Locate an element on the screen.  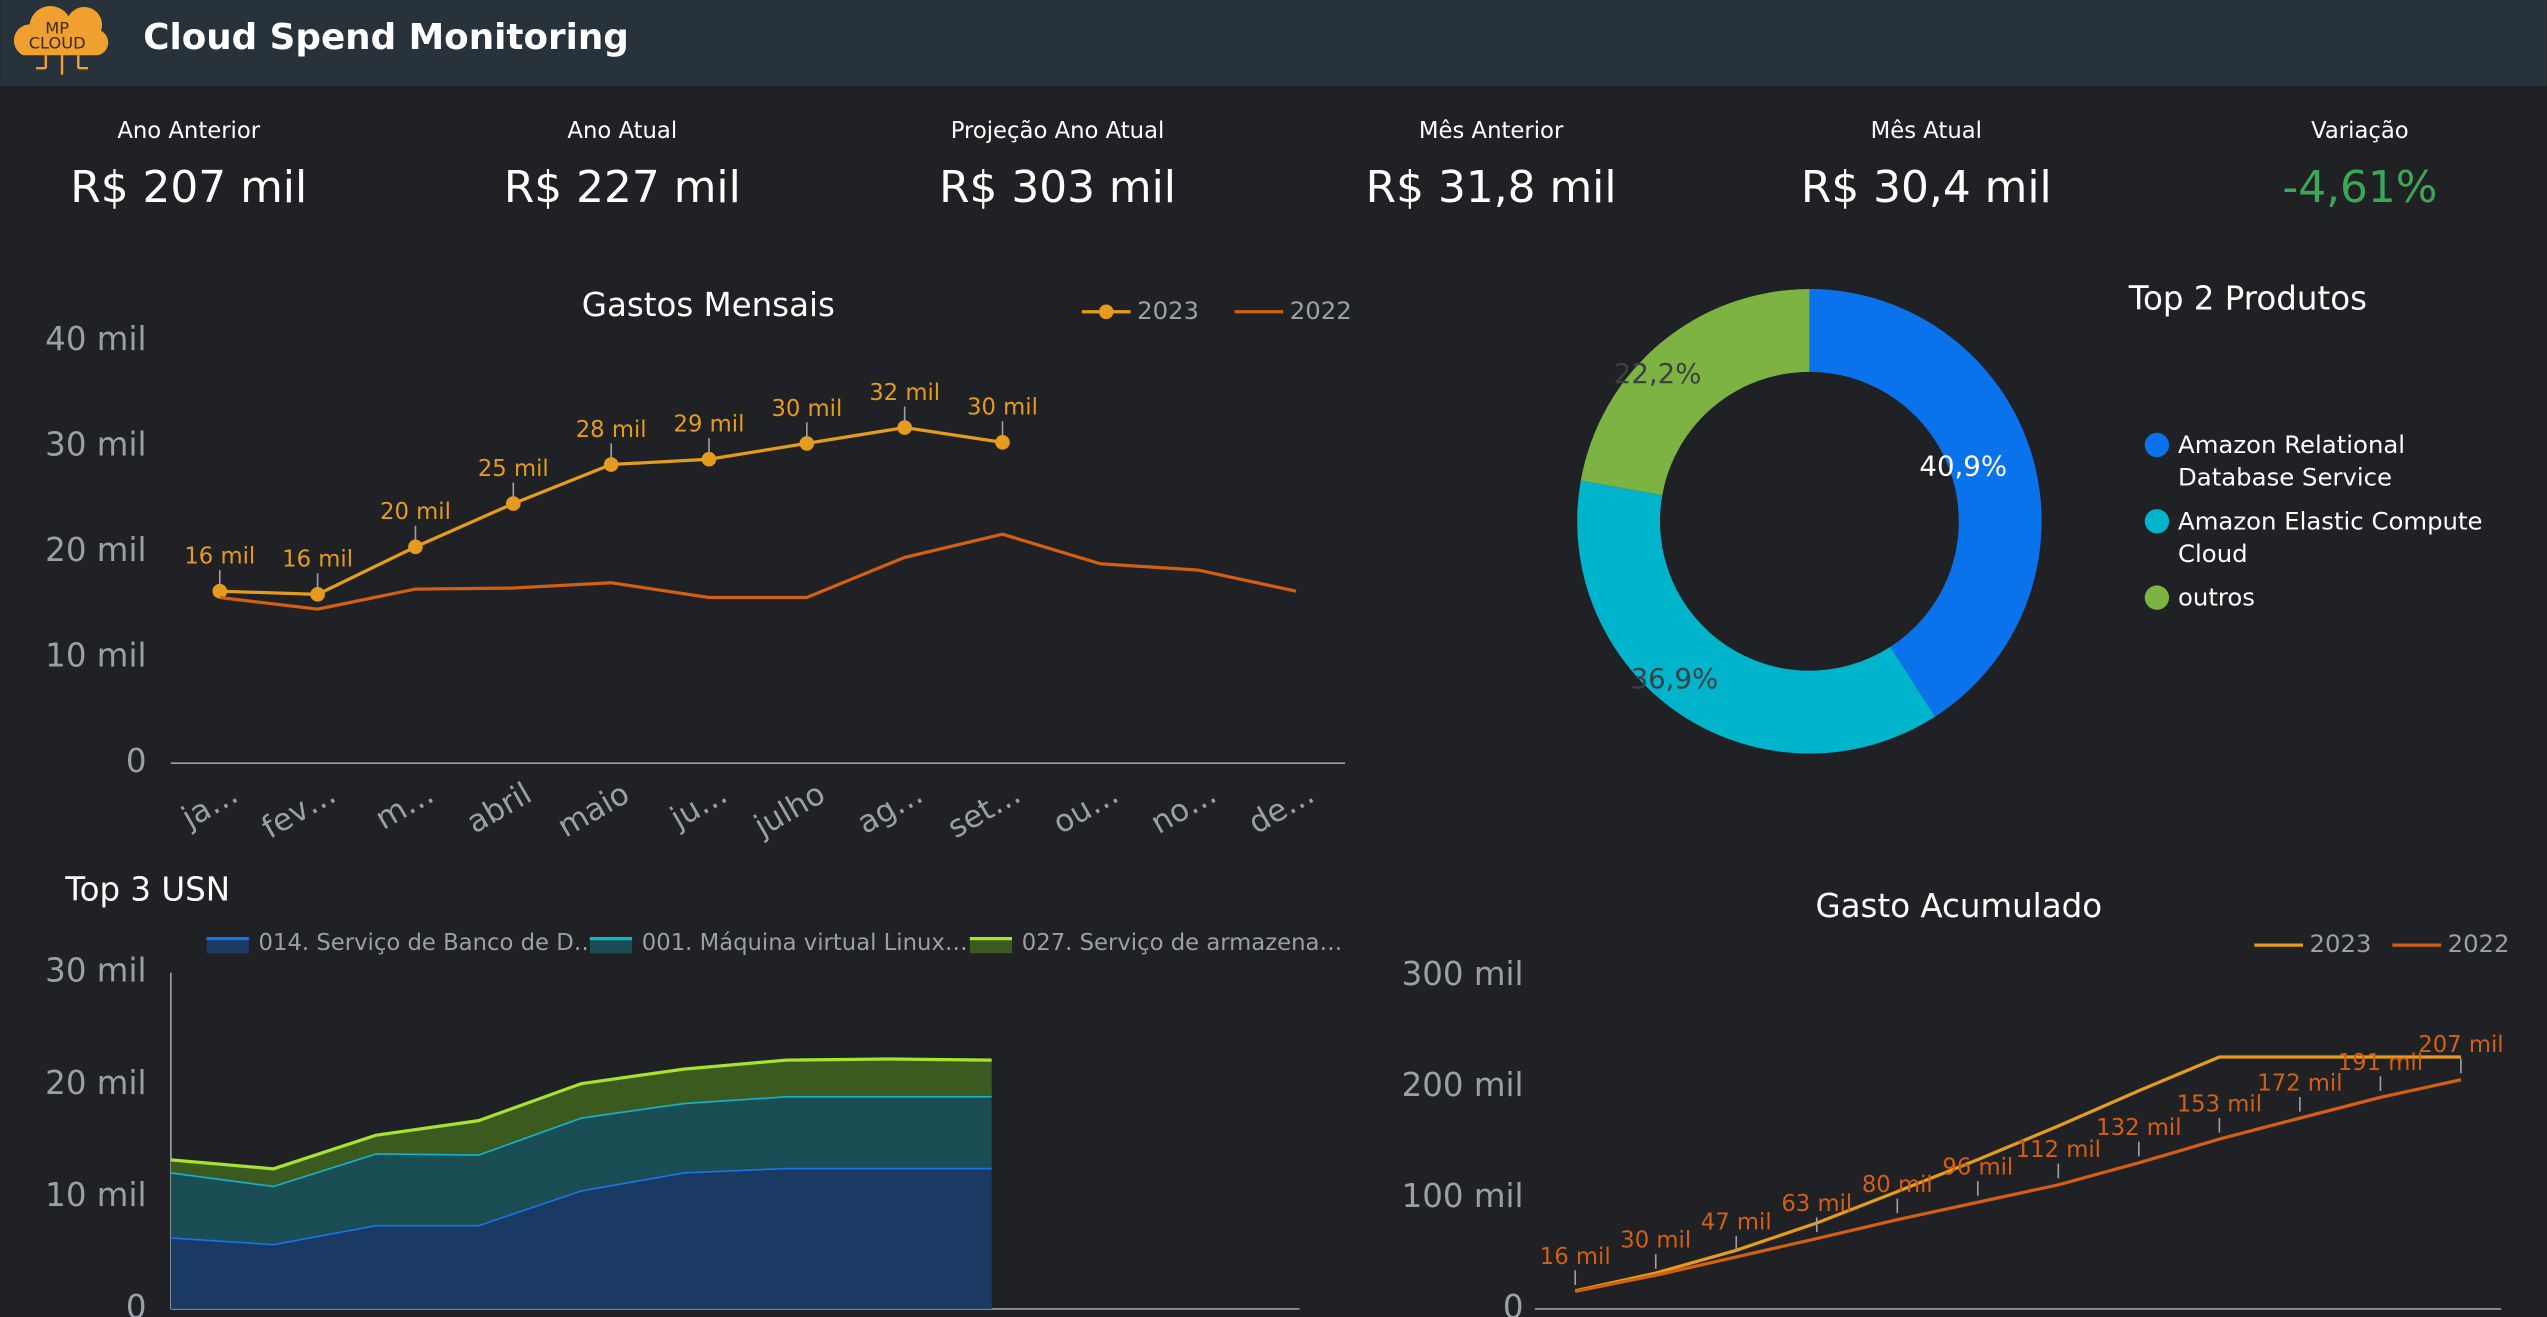
data-label: 36,9% is located at coordinates (1675, 678).